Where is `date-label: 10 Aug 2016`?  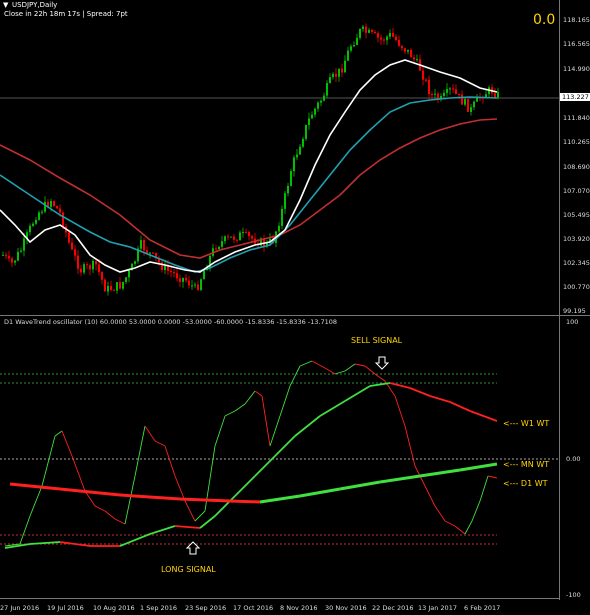 date-label: 10 Aug 2016 is located at coordinates (114, 608).